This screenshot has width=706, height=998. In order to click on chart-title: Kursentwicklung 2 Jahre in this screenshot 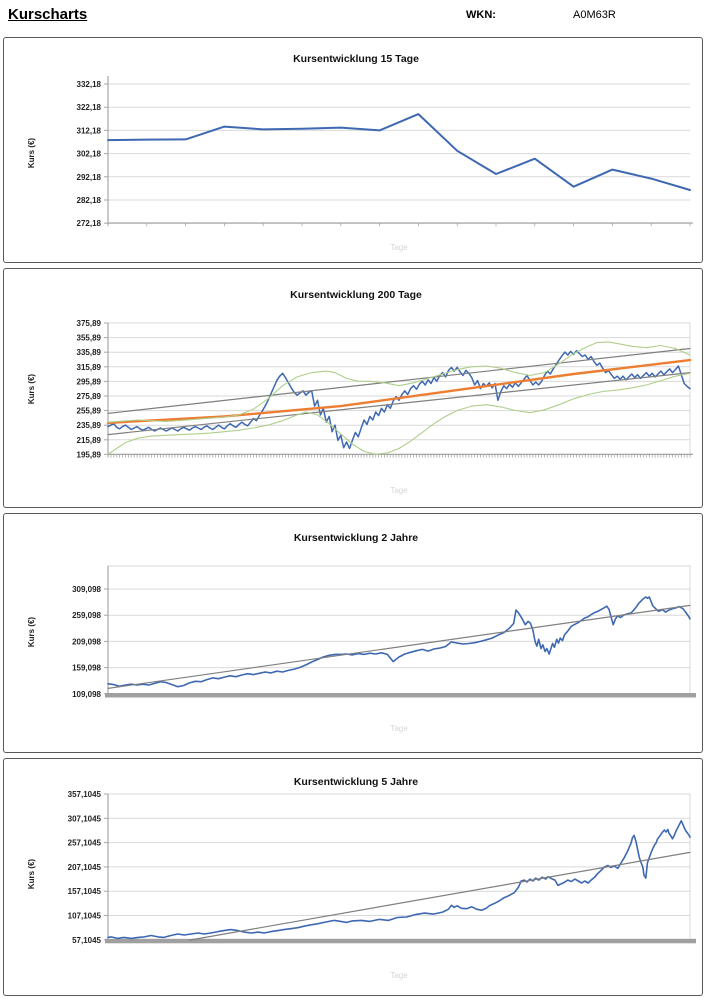, I will do `click(356, 538)`.